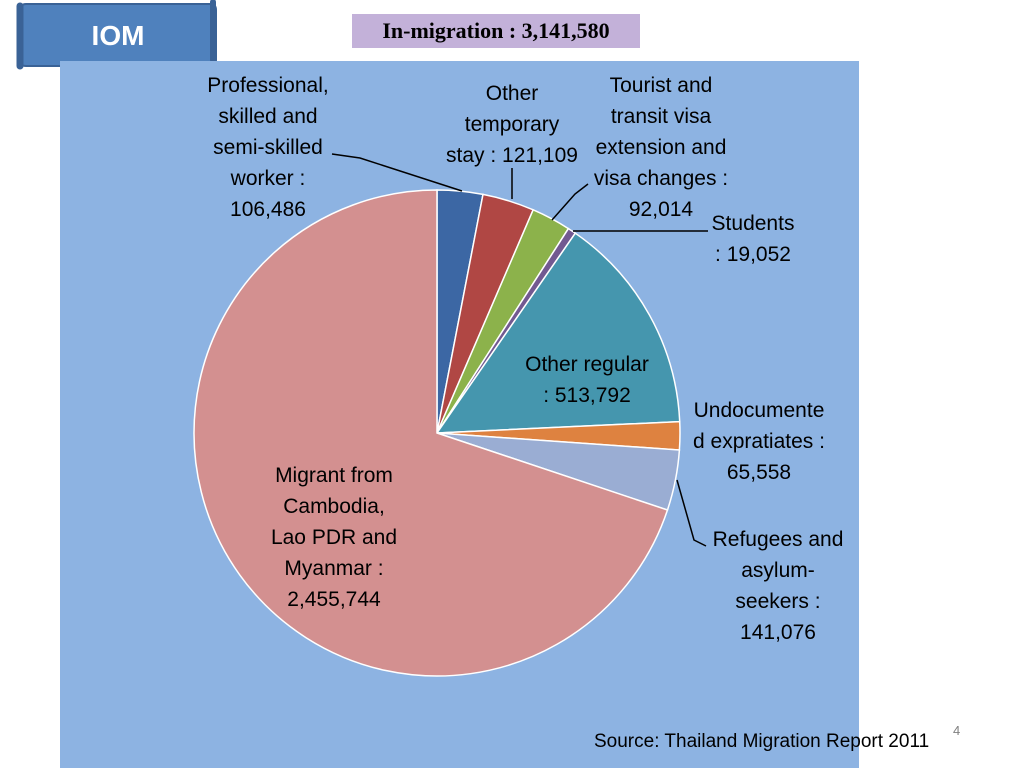 Image resolution: width=1024 pixels, height=768 pixels. Describe the element at coordinates (956, 730) in the screenshot. I see `page-number: 4` at that location.